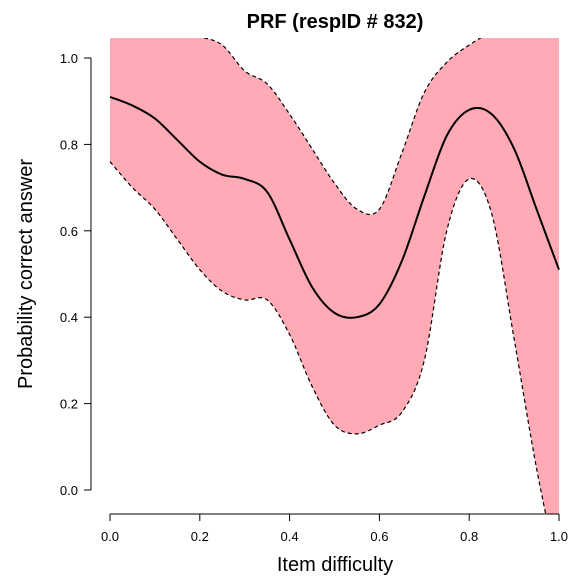 This screenshot has width=571, height=579. What do you see at coordinates (69, 404) in the screenshot?
I see `y-tick-label: 0.2` at bounding box center [69, 404].